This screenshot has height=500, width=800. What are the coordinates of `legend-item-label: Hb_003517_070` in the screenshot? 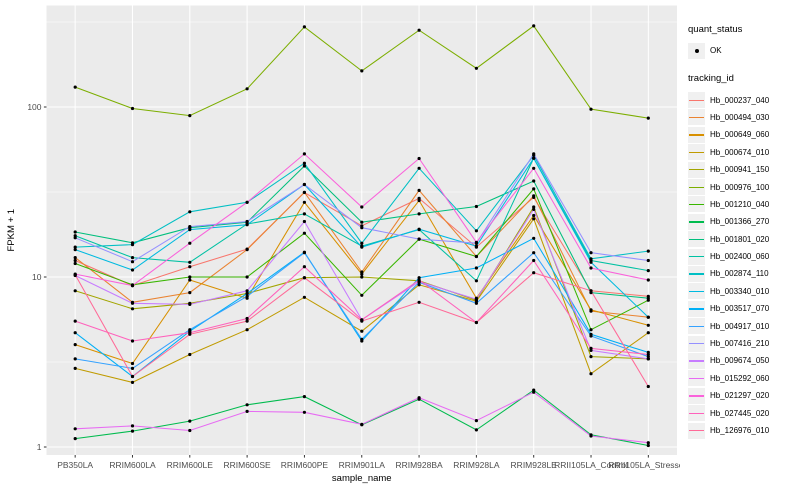 It's located at (740, 309).